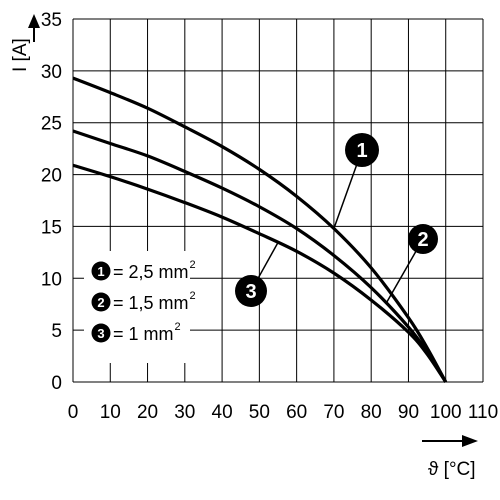  Describe the element at coordinates (452, 469) in the screenshot. I see `x-axis-label: ϑ [°C]` at that location.